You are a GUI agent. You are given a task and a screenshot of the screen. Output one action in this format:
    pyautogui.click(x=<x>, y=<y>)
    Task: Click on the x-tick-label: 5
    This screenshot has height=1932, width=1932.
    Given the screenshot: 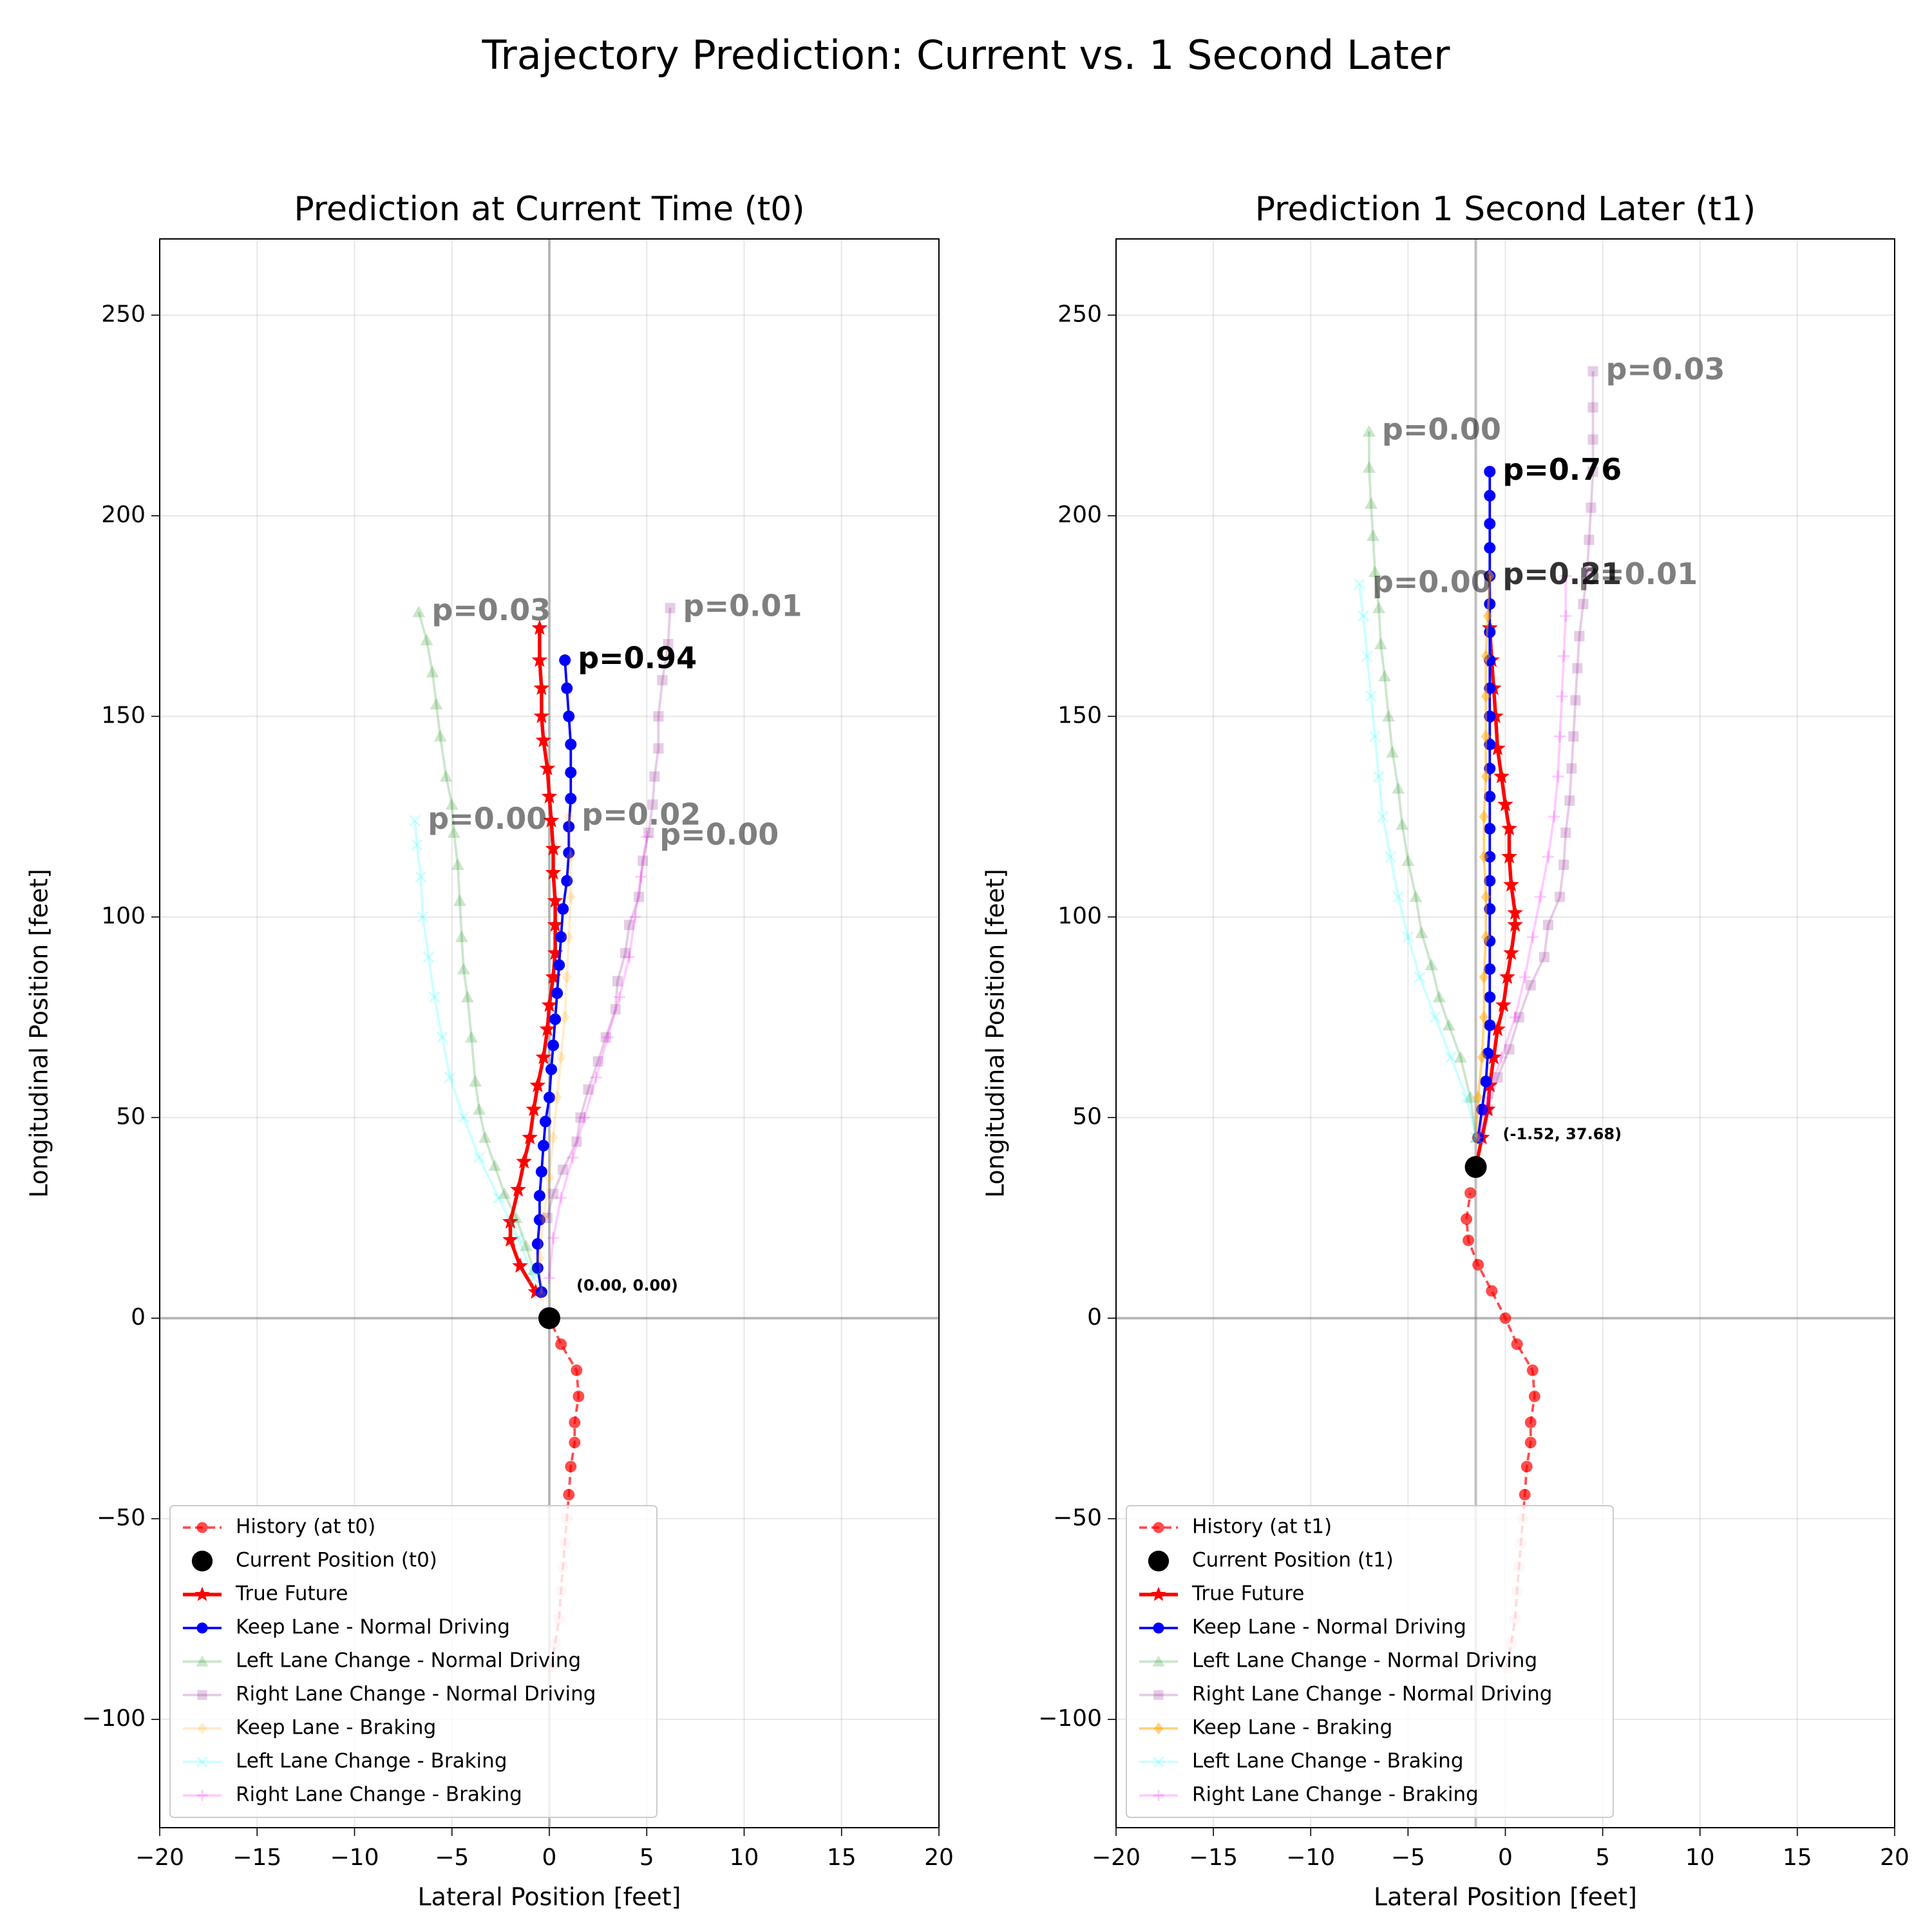 What is the action you would take?
    pyautogui.click(x=1603, y=1857)
    